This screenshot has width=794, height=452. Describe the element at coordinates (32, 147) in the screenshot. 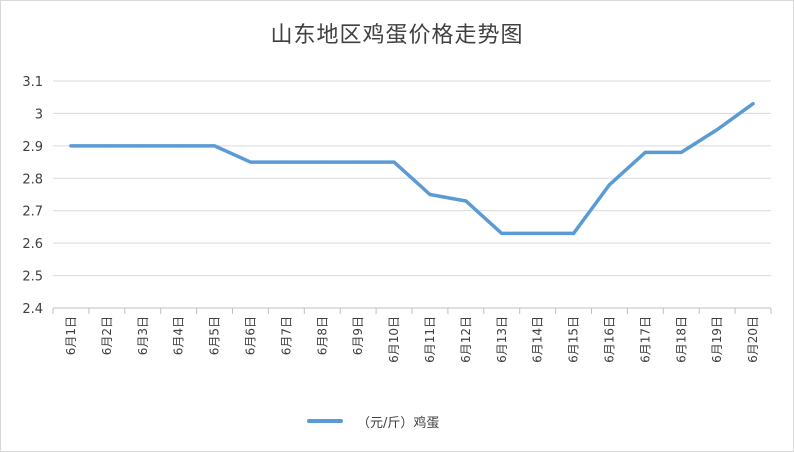

I see `y-tick-label: 2.9` at that location.